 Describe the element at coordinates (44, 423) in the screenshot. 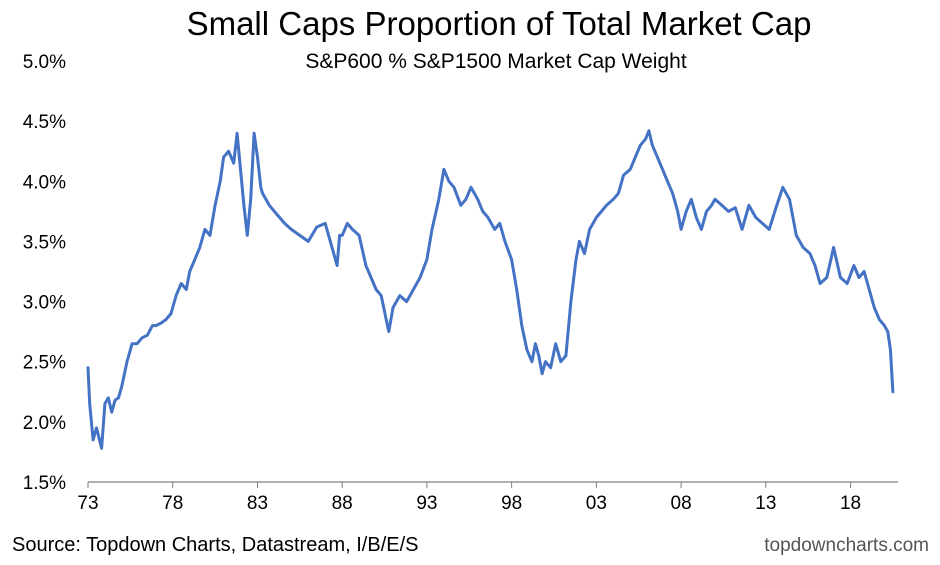

I see `y-tick-label: 2.0%` at that location.